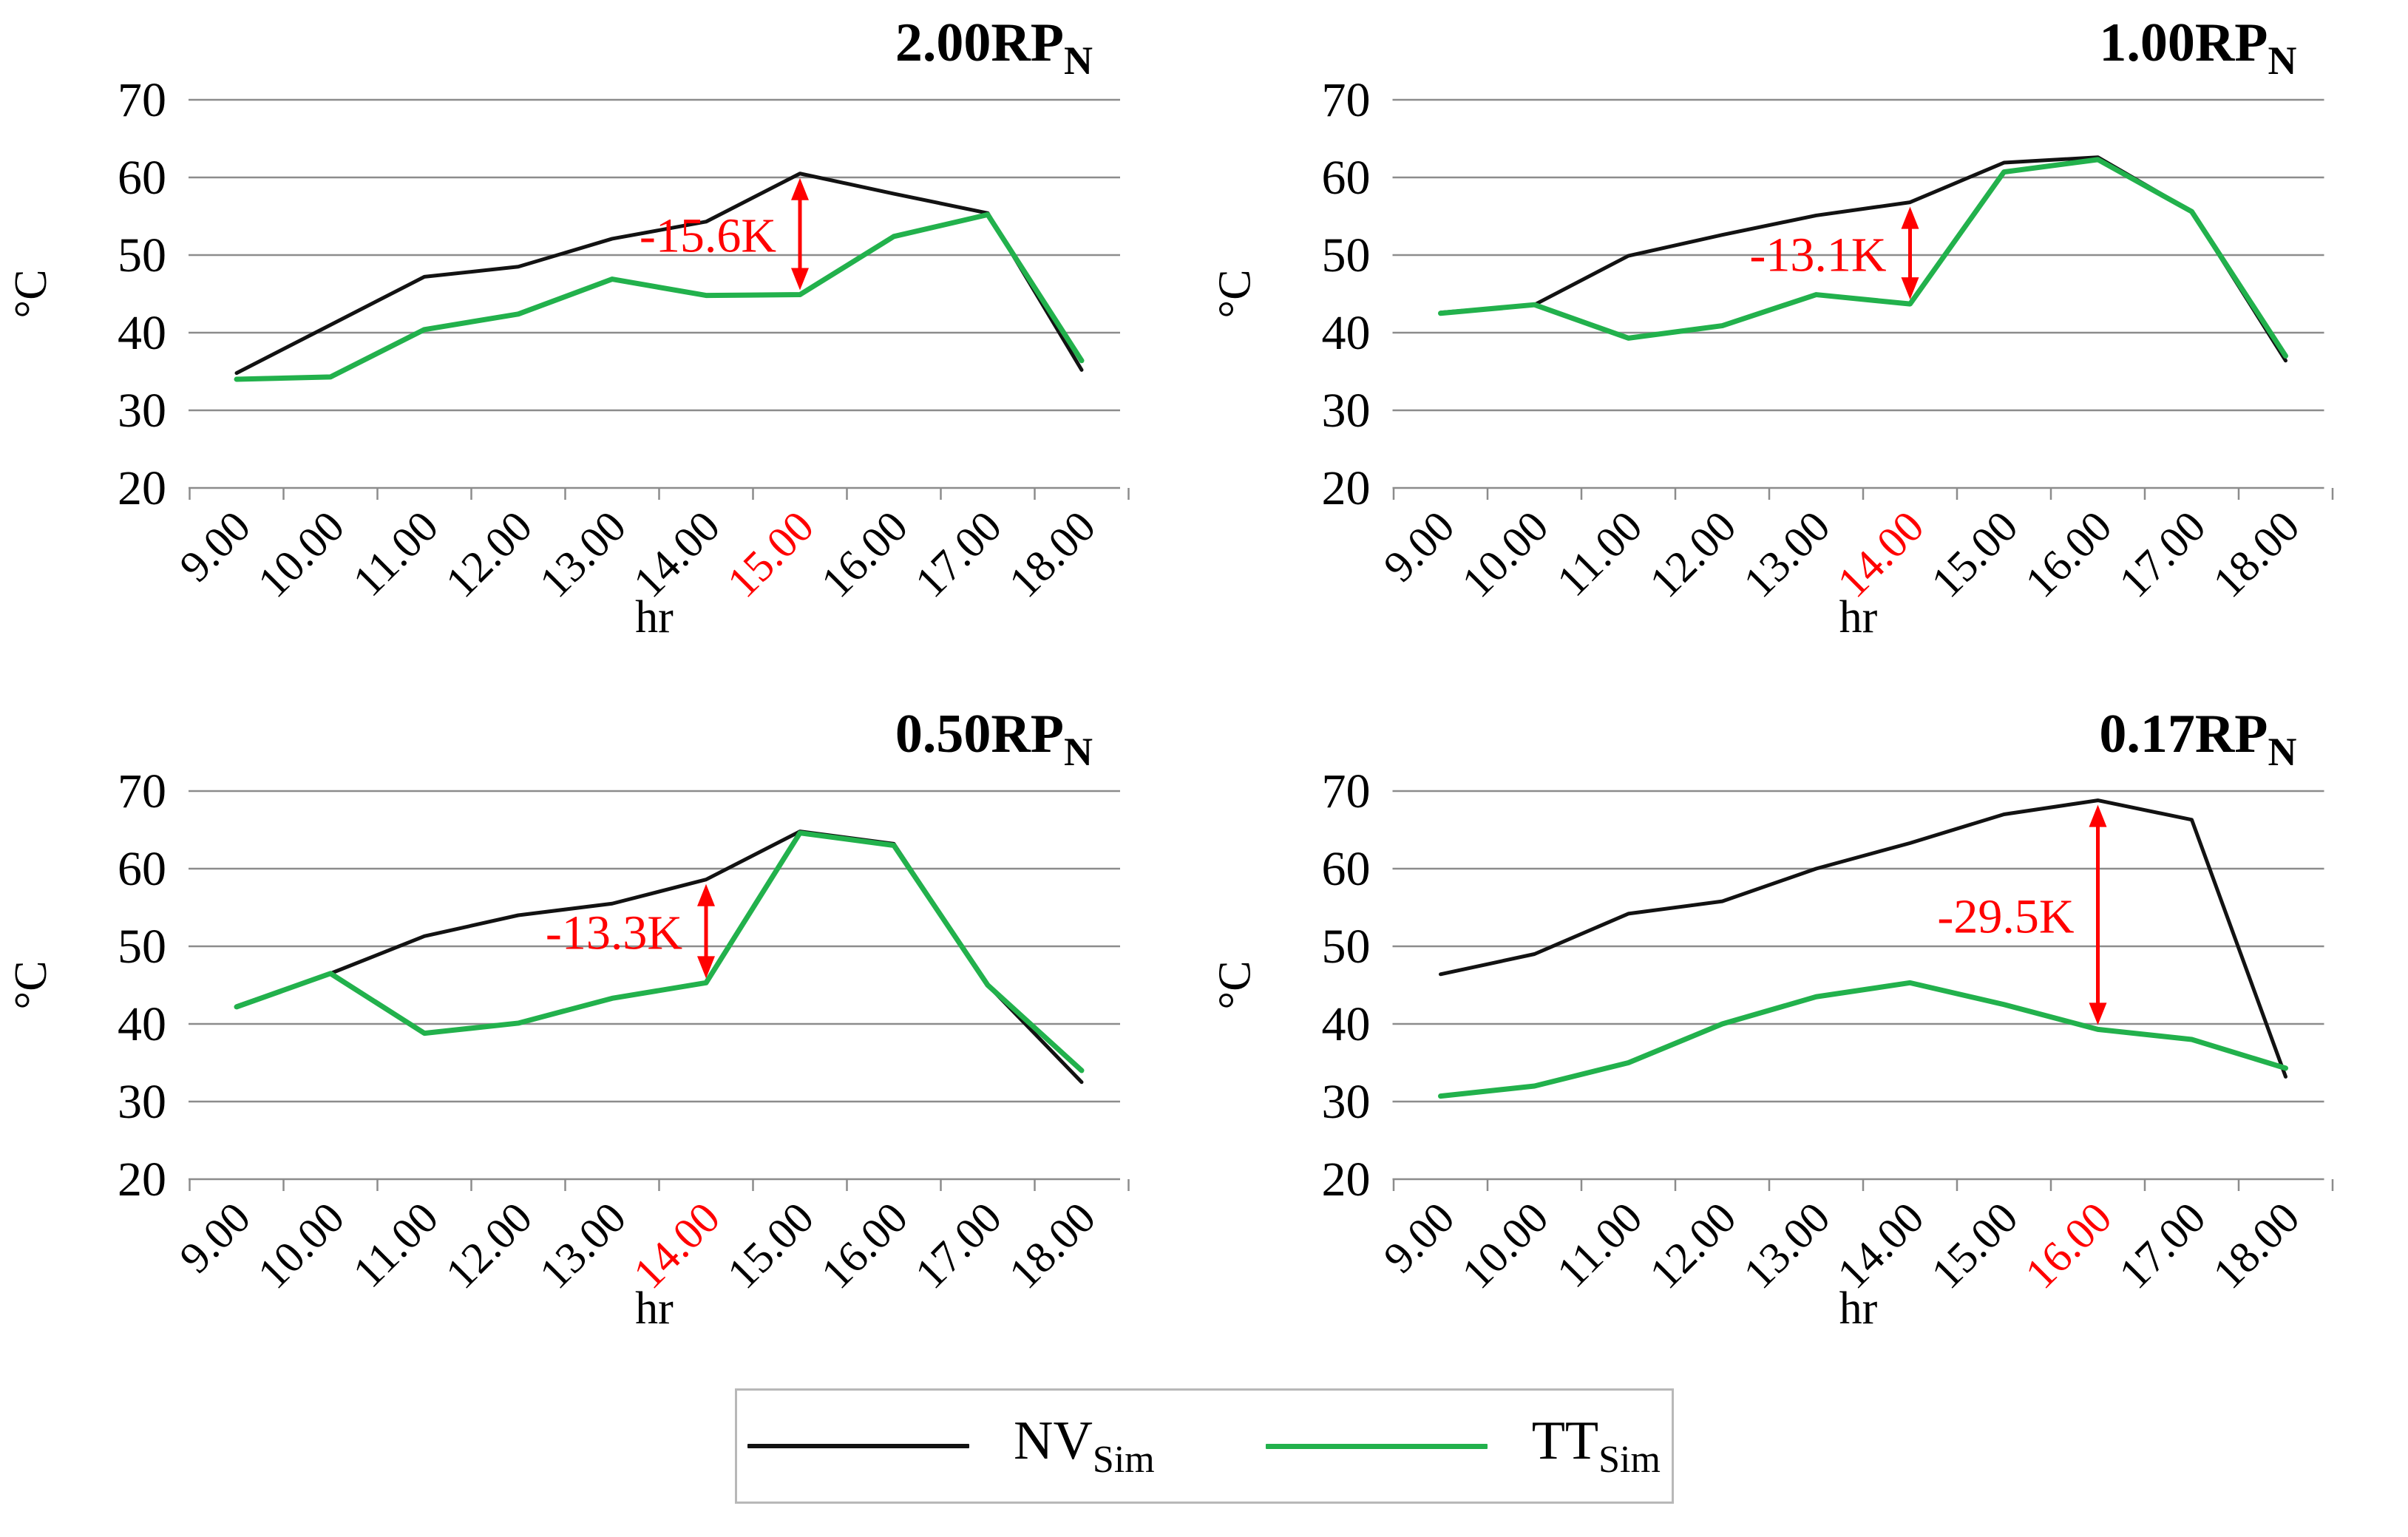  I want to click on panel-title: 0.17RPN, so click(2197, 739).